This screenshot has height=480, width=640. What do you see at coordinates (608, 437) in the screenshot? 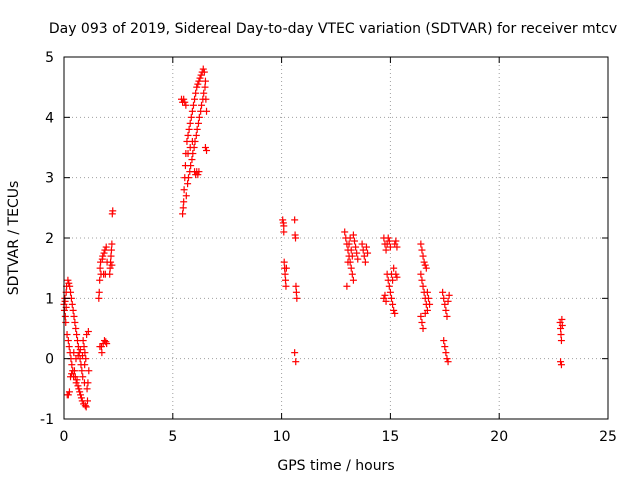
I see `x-tick-label: 25` at bounding box center [608, 437].